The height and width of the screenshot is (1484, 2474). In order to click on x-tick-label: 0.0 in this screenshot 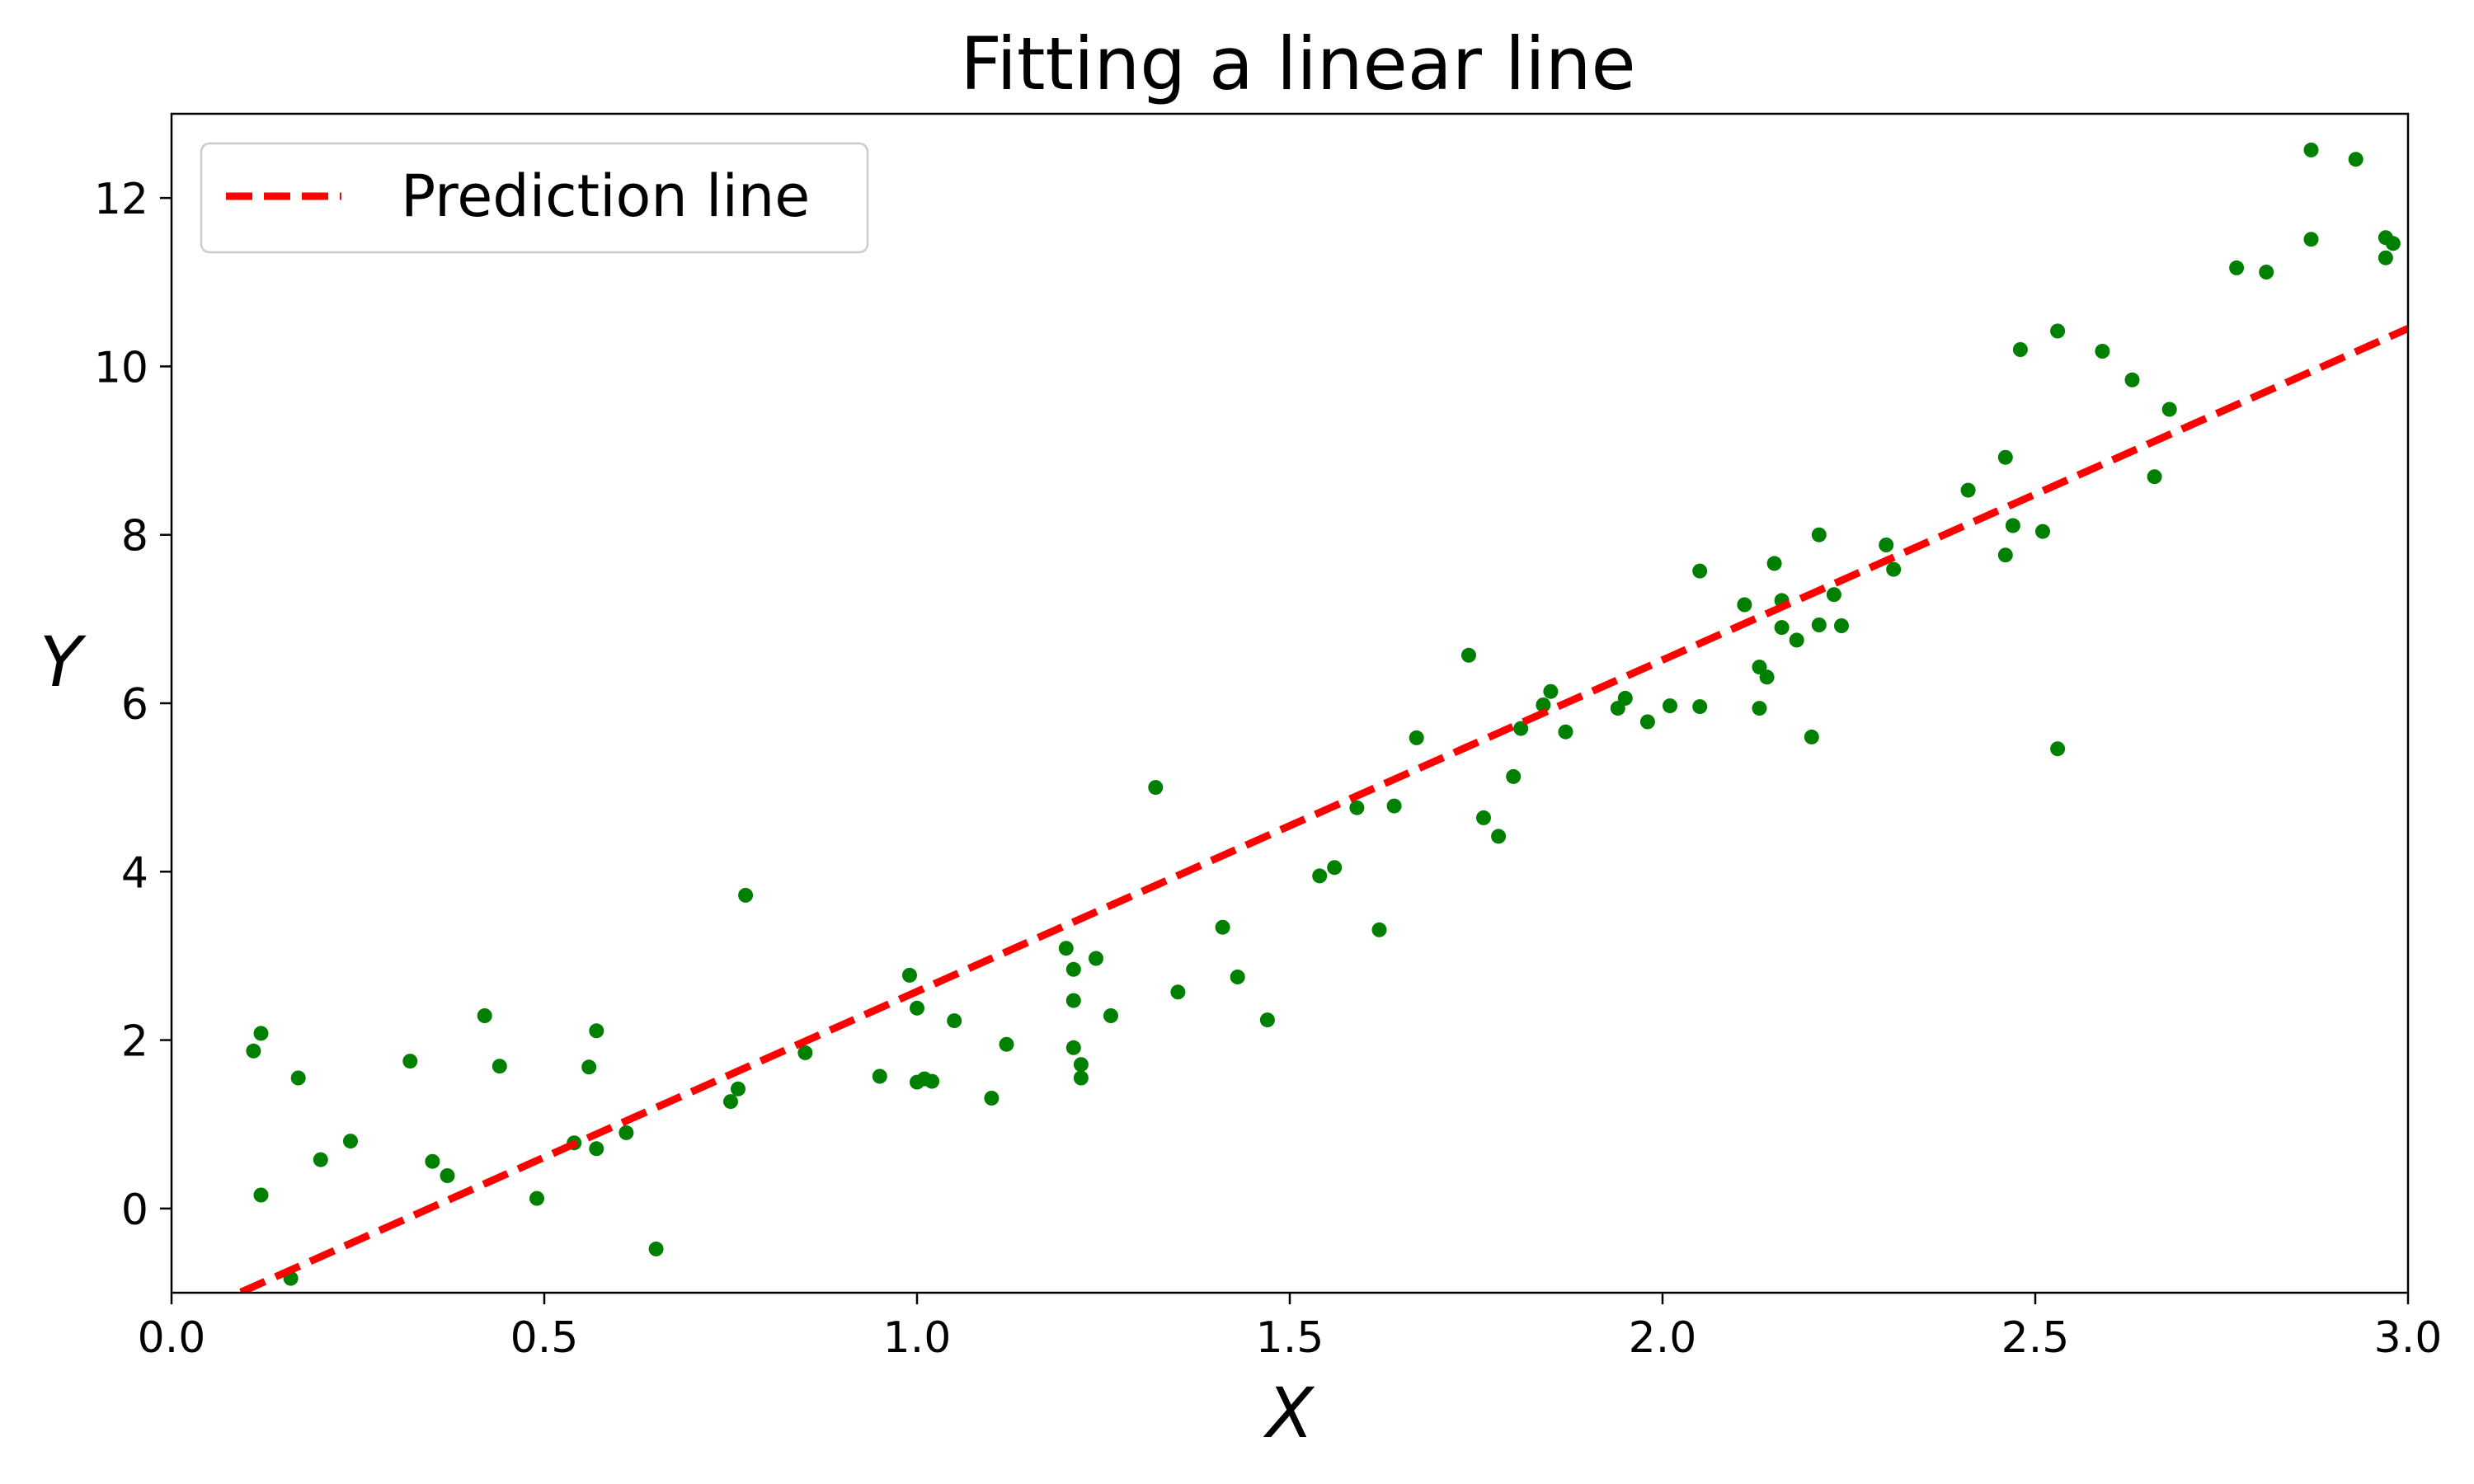, I will do `click(172, 1338)`.